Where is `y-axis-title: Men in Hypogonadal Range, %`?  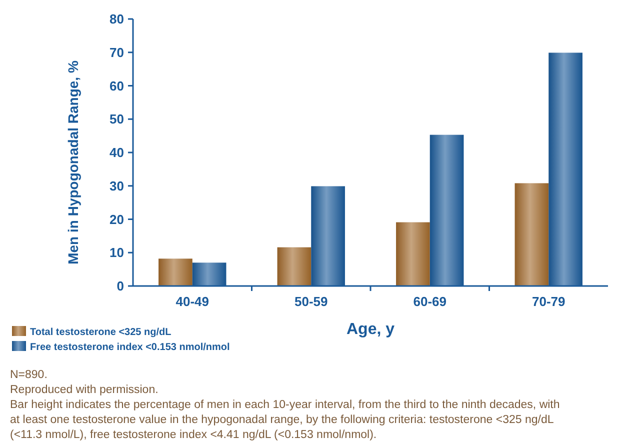 y-axis-title: Men in Hypogonadal Range, % is located at coordinates (73, 162).